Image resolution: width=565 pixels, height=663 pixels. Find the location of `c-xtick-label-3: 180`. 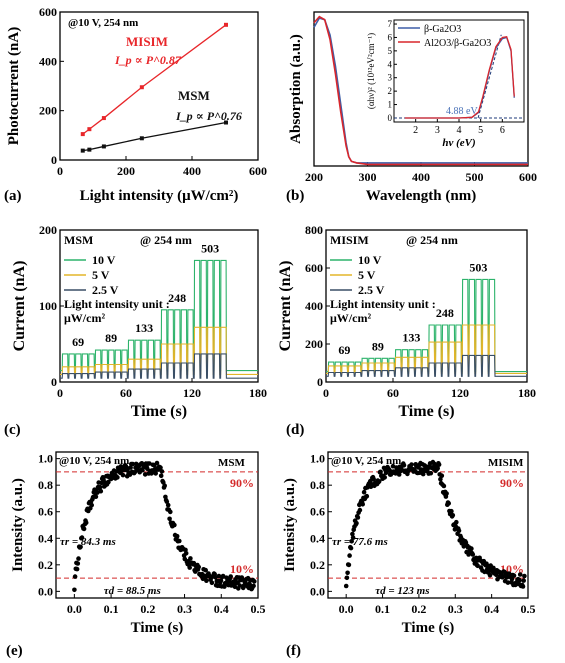

c-xtick-label-3: 180 is located at coordinates (258, 393).